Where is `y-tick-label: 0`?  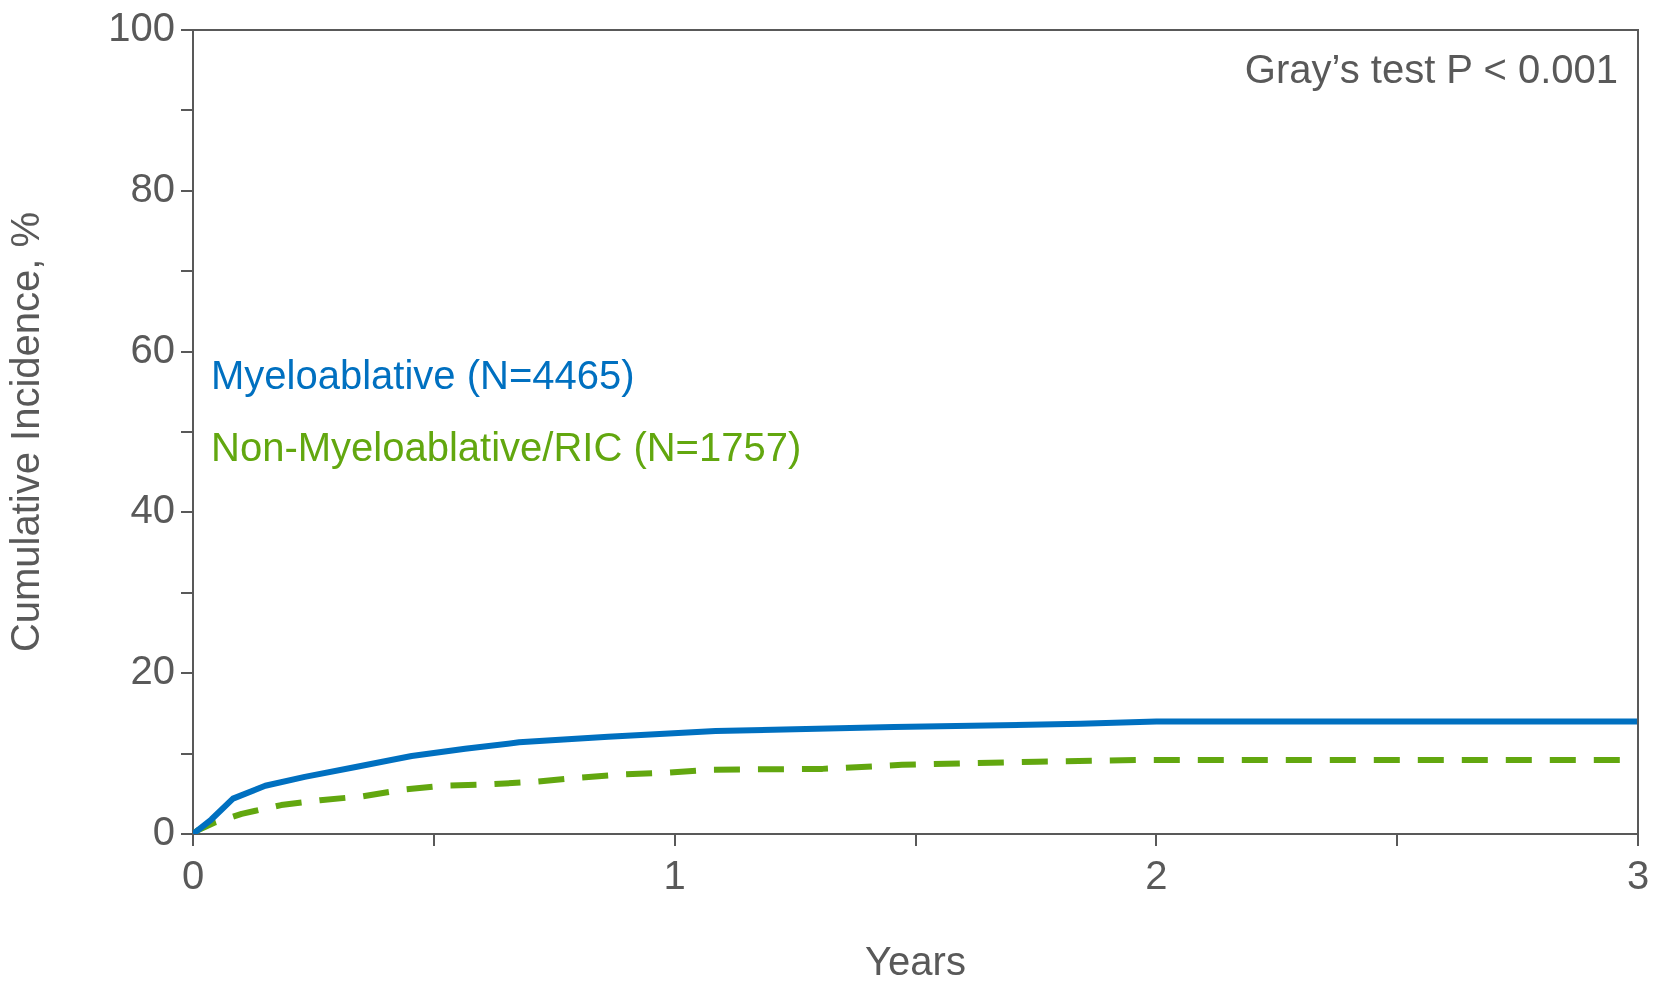
y-tick-label: 0 is located at coordinates (163, 831).